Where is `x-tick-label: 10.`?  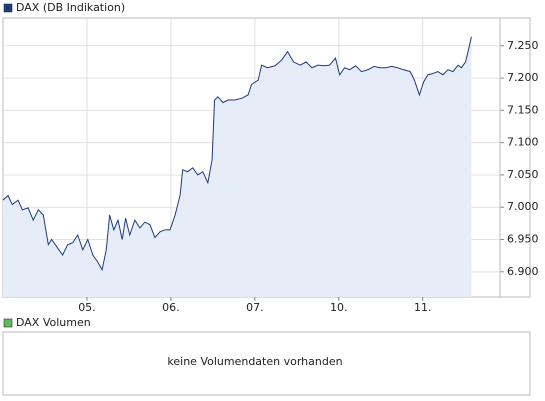
x-tick-label: 10. is located at coordinates (339, 307).